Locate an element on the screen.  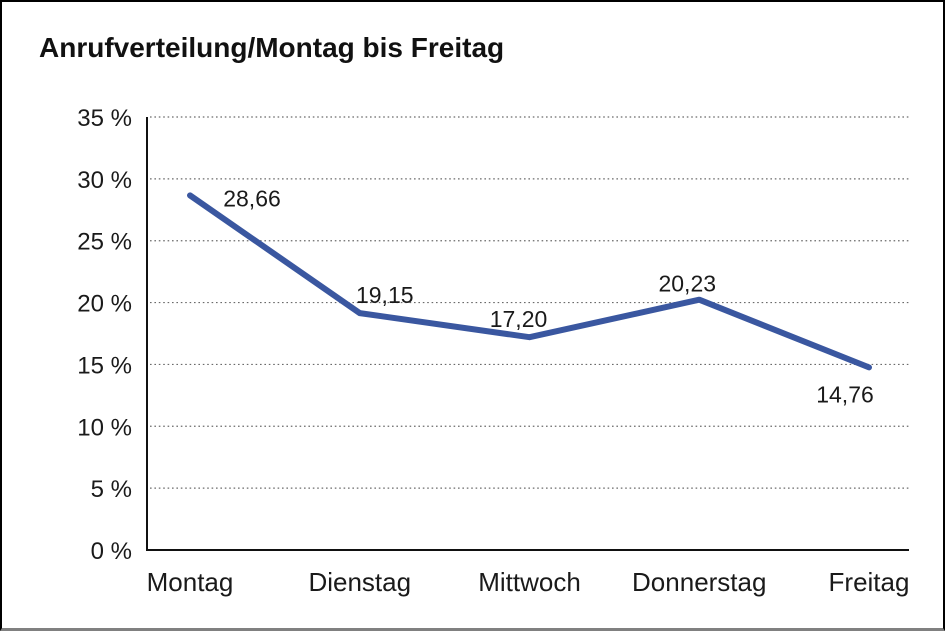
x-tick-label: Donnerstag is located at coordinates (699, 582).